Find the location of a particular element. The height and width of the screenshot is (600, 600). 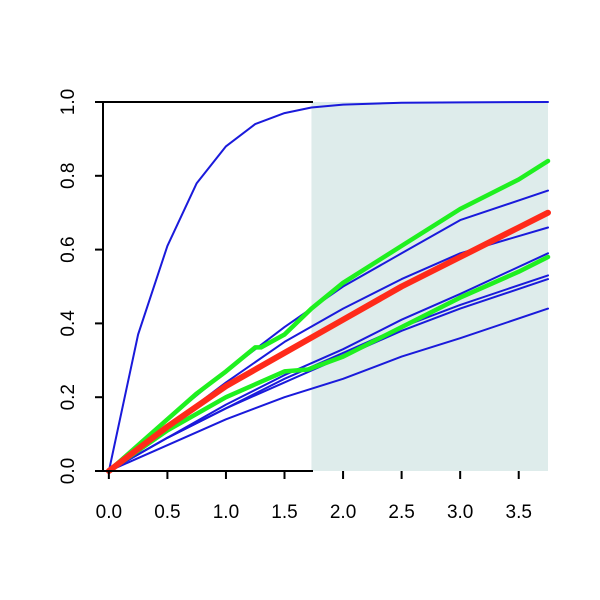

y-tick-label: 0.2 is located at coordinates (68, 397).